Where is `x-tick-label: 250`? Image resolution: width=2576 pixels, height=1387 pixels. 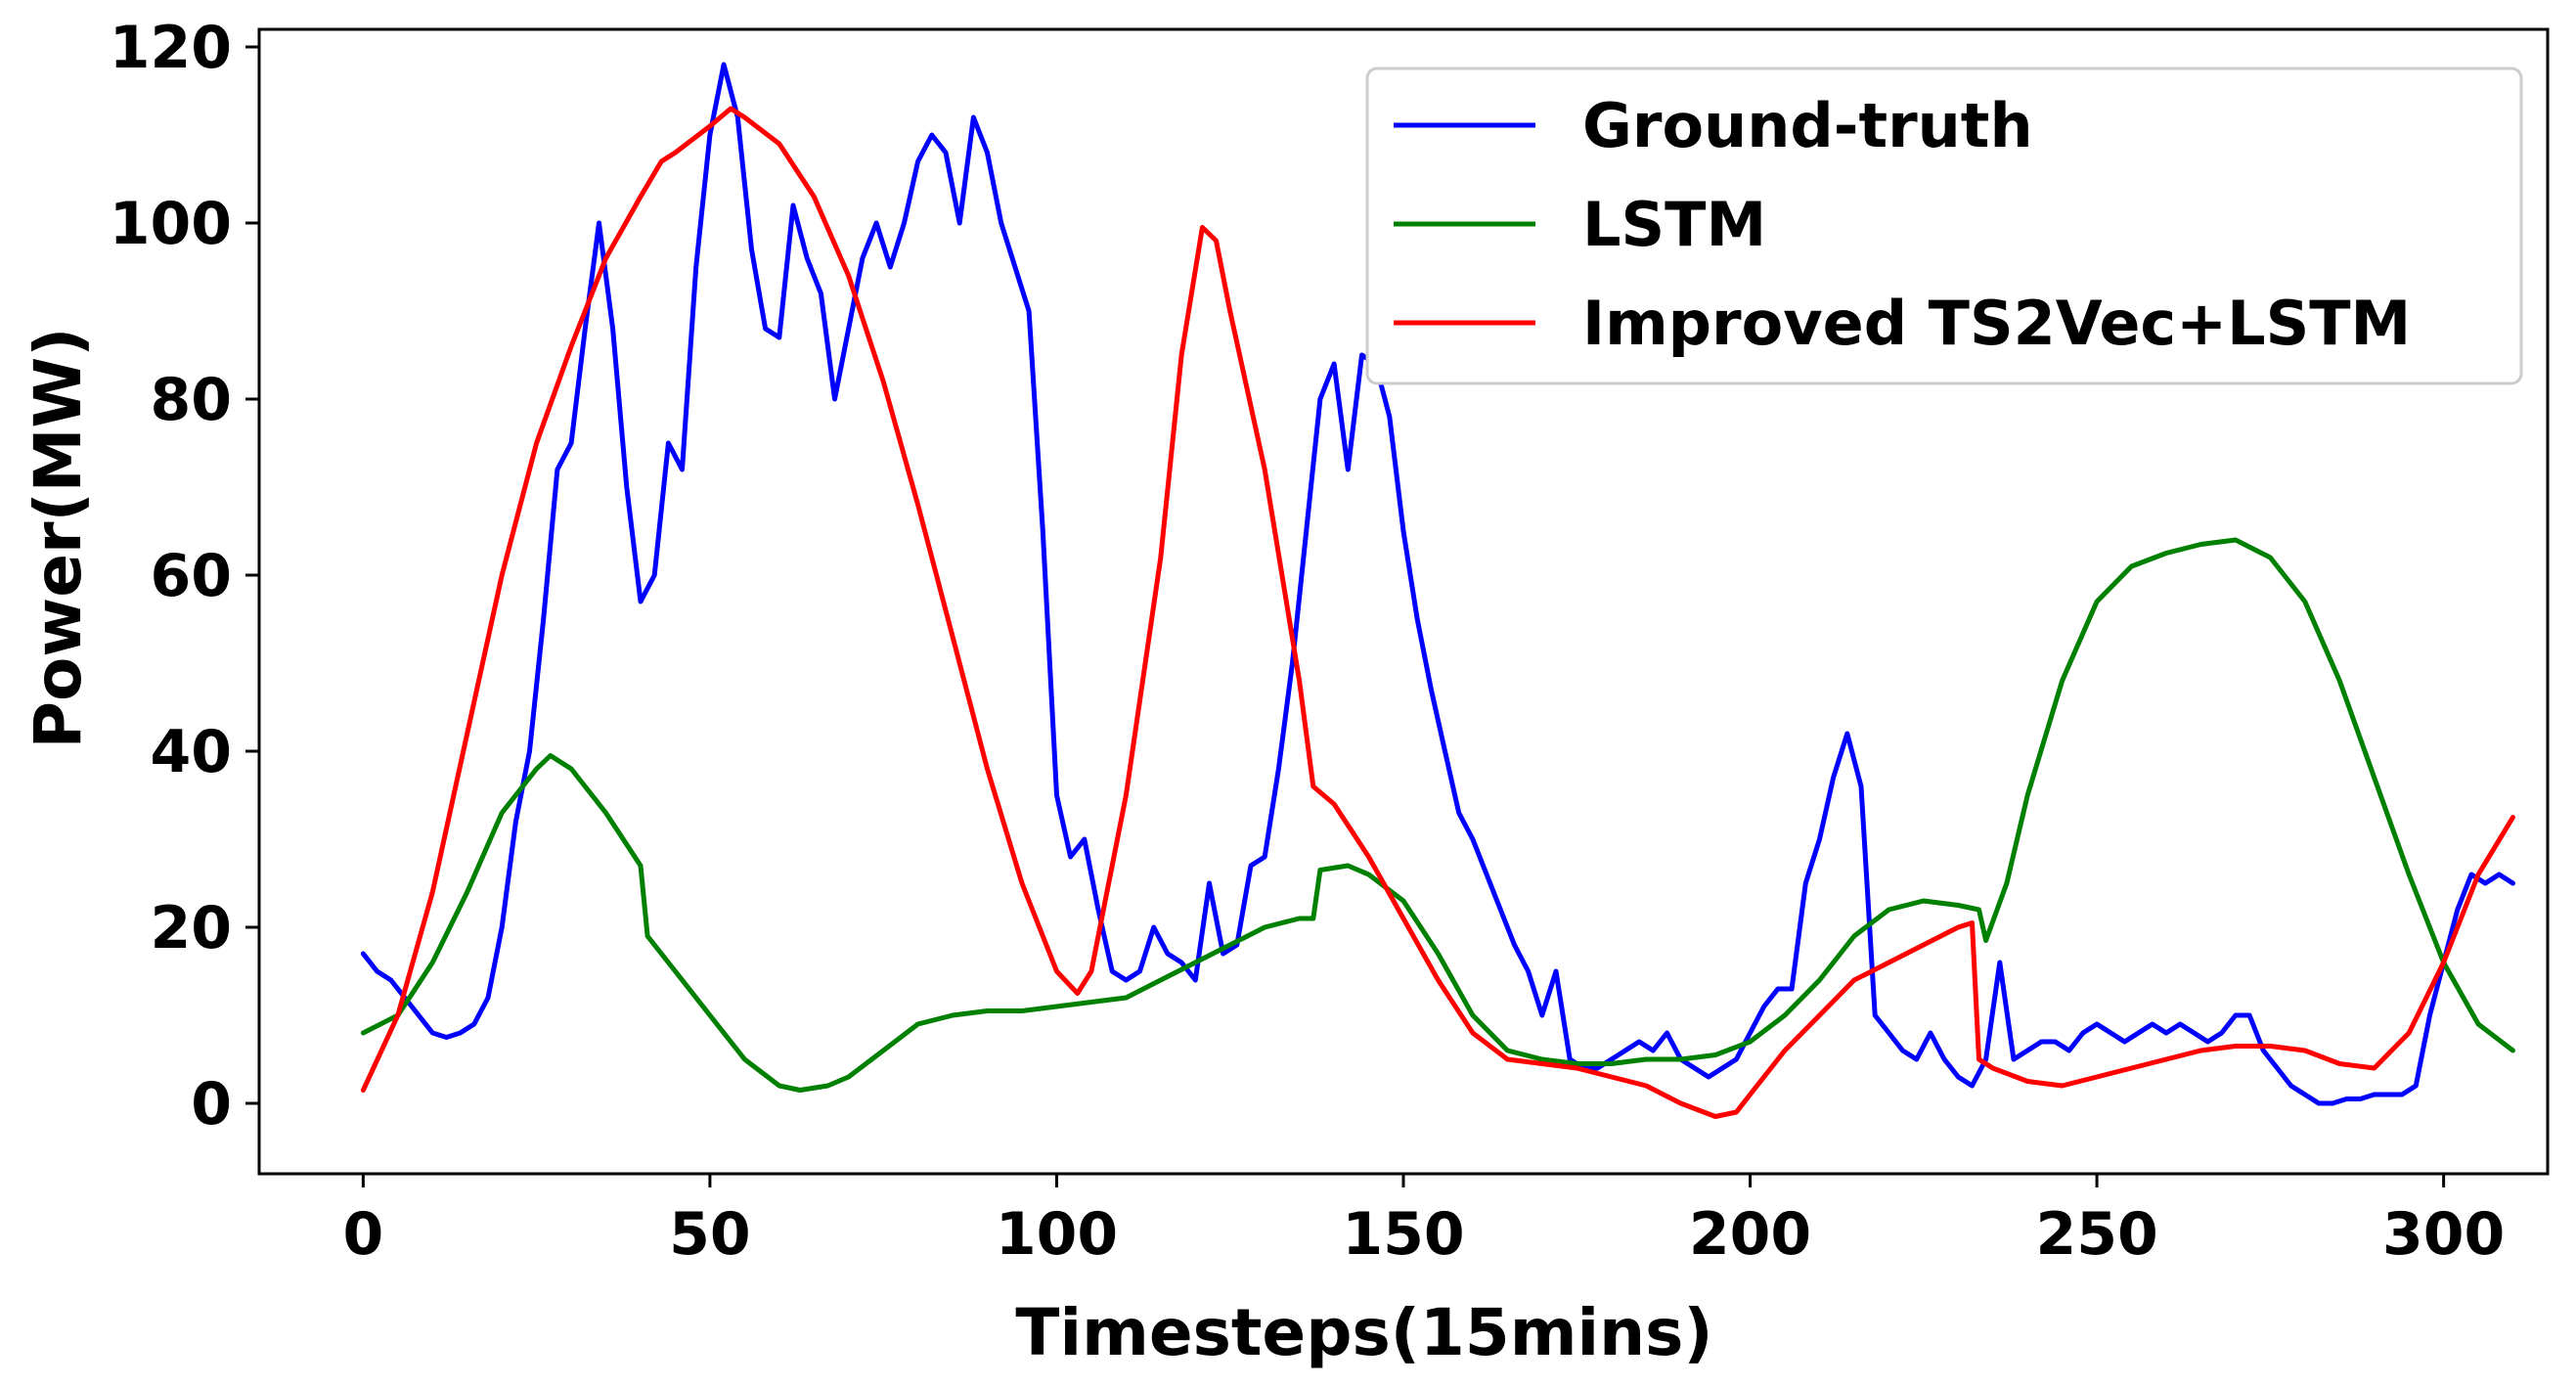
x-tick-label: 250 is located at coordinates (2096, 1234).